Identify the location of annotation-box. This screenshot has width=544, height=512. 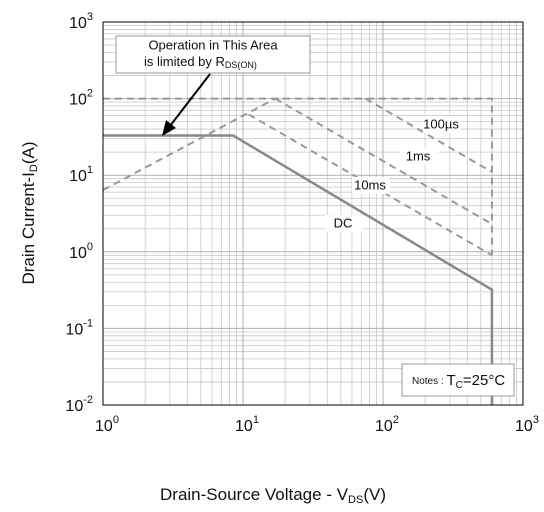
(213, 54).